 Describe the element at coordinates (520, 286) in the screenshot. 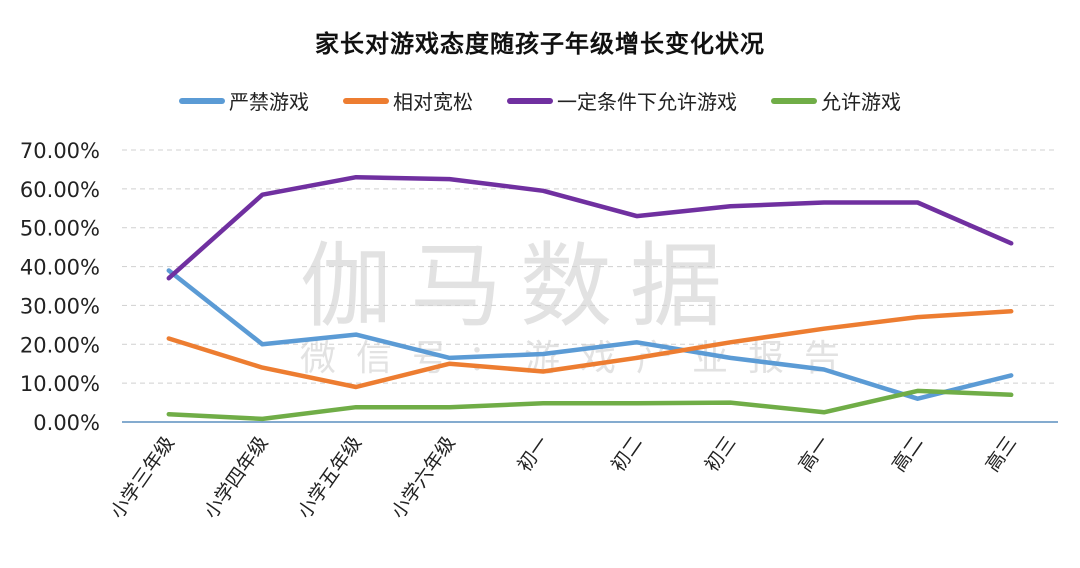

I see `watermark-text: 伽马数据` at that location.